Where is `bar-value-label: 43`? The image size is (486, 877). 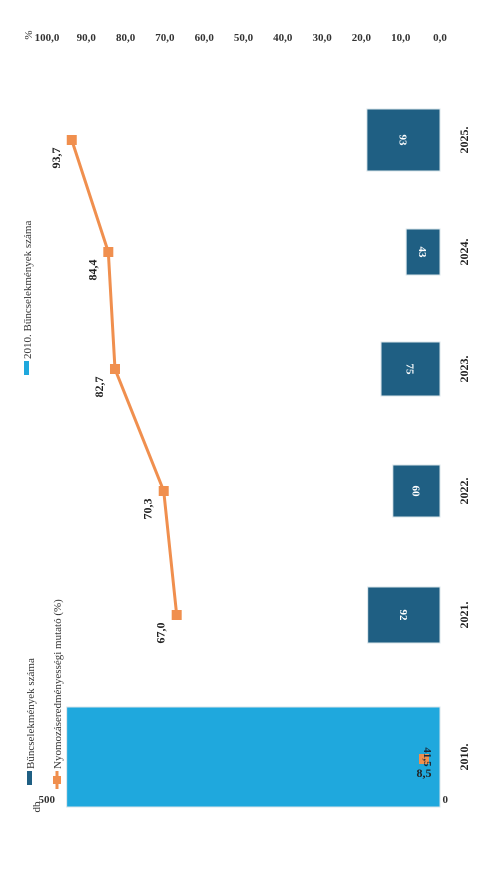 bar-value-label: 43 is located at coordinates (422, 253).